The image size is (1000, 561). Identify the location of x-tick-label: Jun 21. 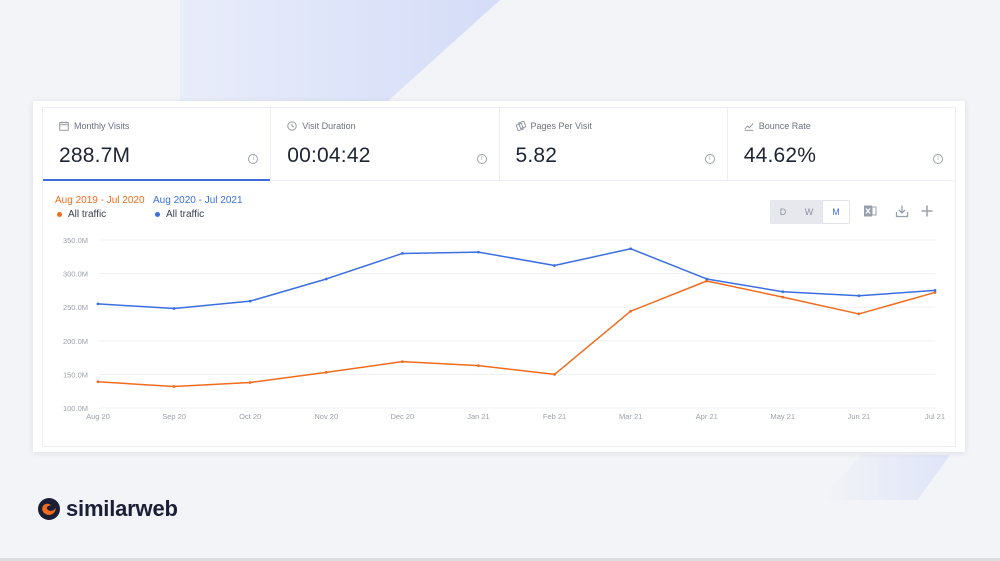
(859, 416).